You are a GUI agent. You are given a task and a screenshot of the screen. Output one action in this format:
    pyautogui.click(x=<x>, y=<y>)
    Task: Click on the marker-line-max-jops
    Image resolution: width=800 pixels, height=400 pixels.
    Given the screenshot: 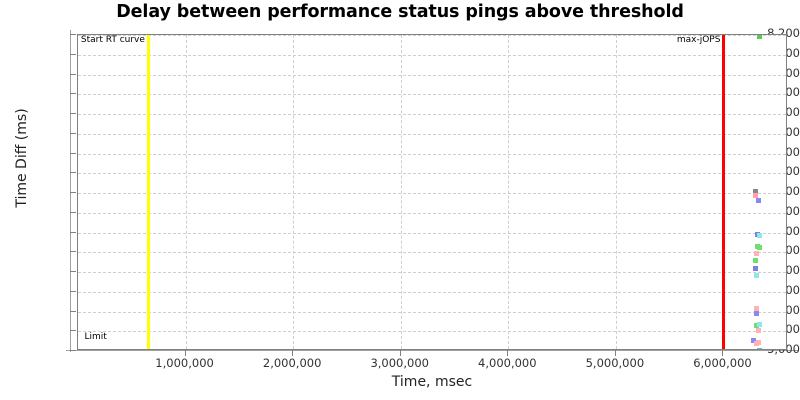 What is the action you would take?
    pyautogui.click(x=724, y=192)
    